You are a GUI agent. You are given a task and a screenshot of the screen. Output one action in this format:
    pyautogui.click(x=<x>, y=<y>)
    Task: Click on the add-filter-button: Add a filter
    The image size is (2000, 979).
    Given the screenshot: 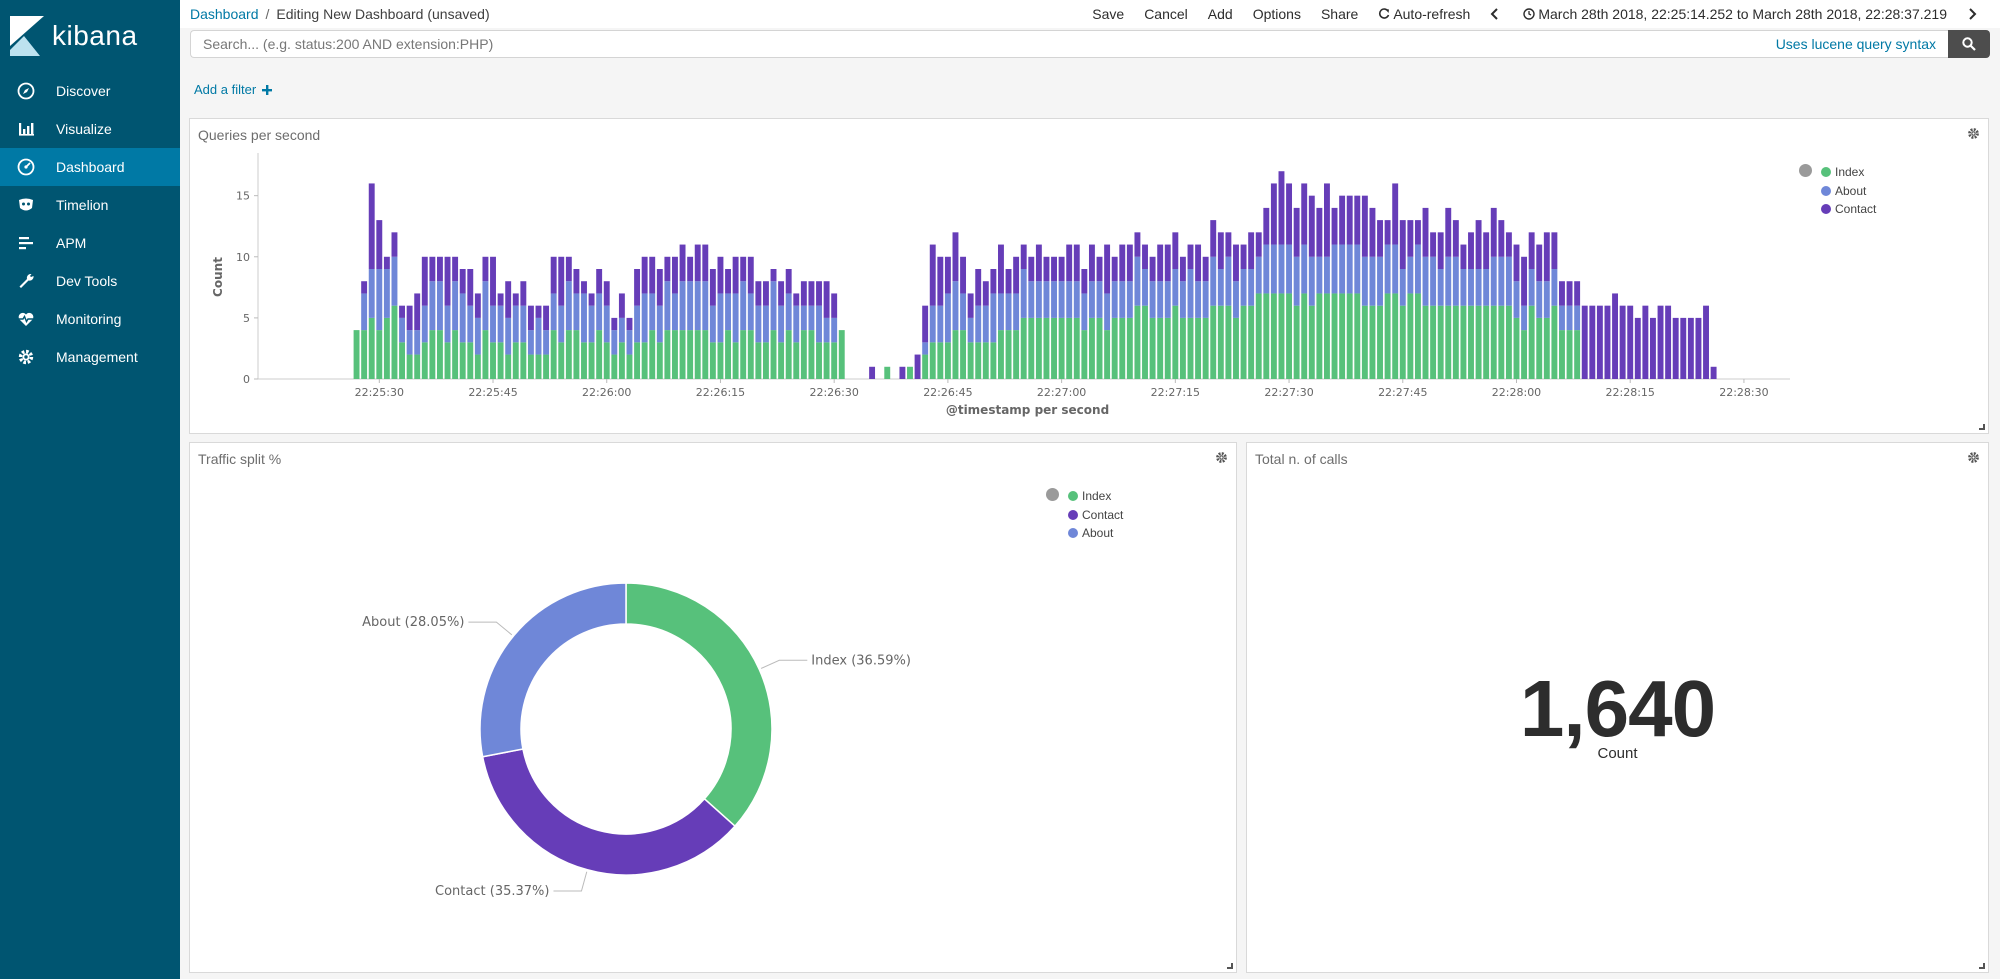 What is the action you would take?
    pyautogui.click(x=233, y=89)
    